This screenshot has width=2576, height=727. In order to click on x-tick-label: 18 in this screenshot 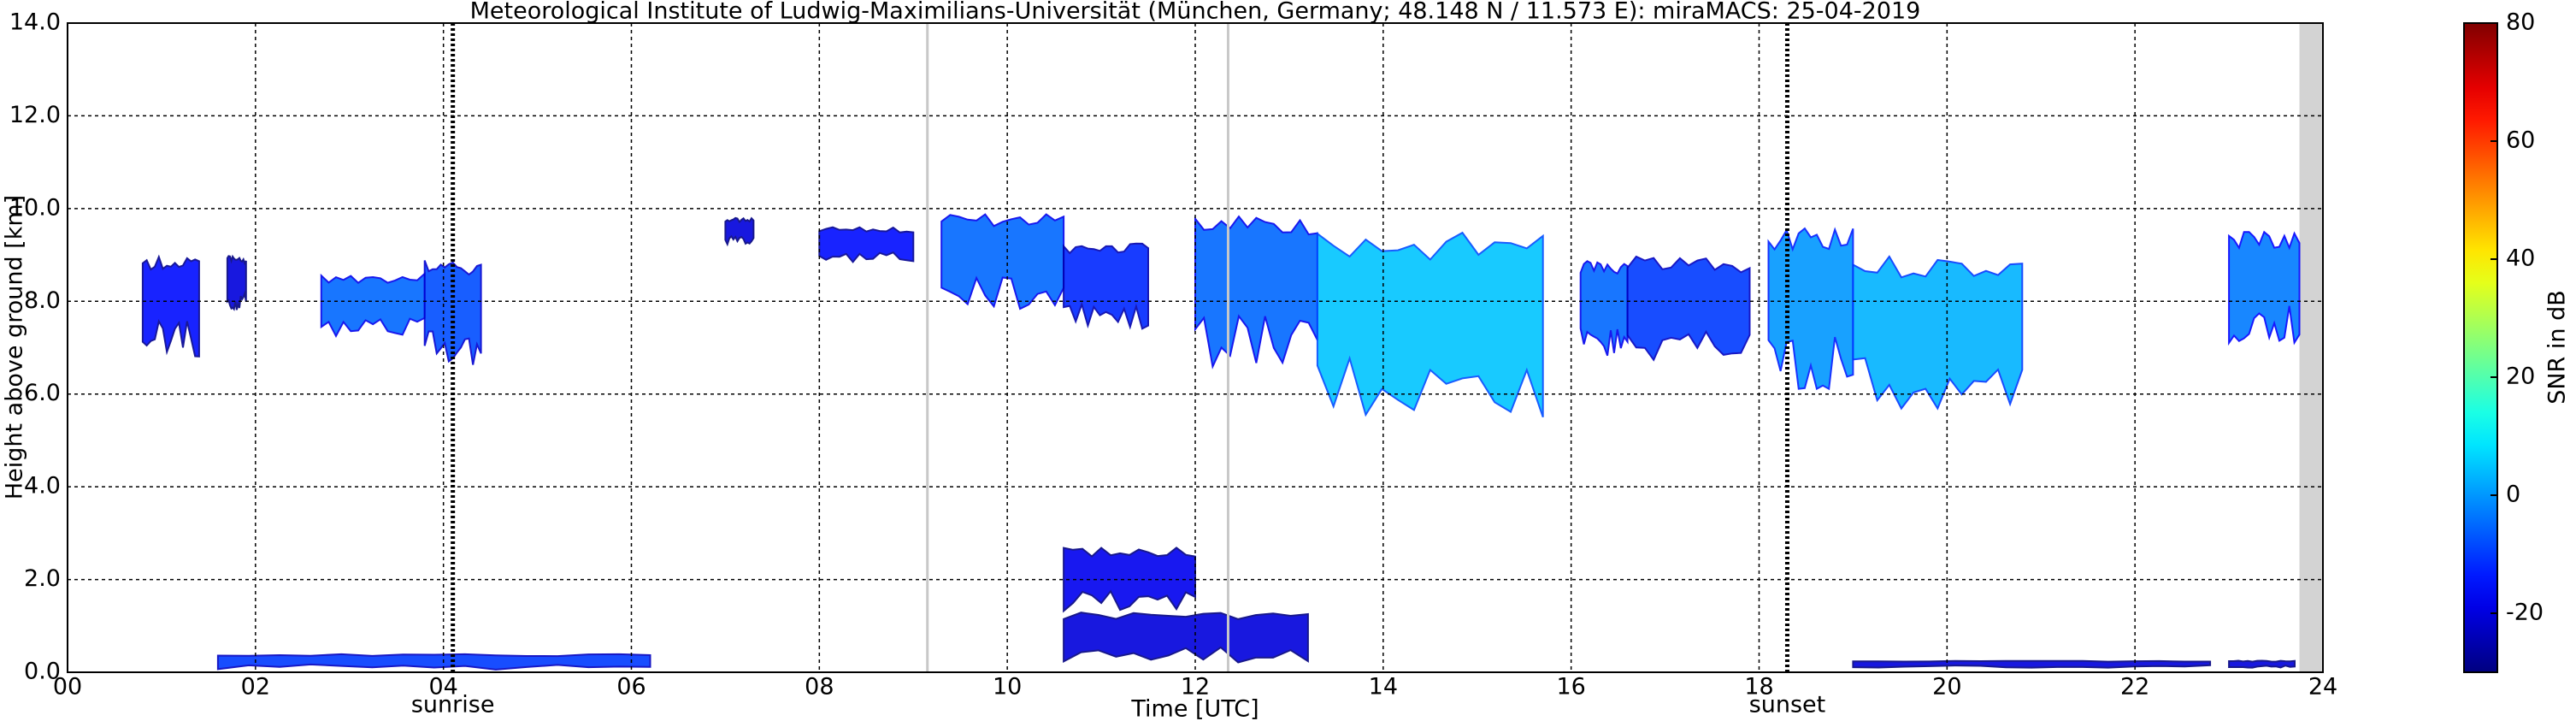, I will do `click(1758, 687)`.